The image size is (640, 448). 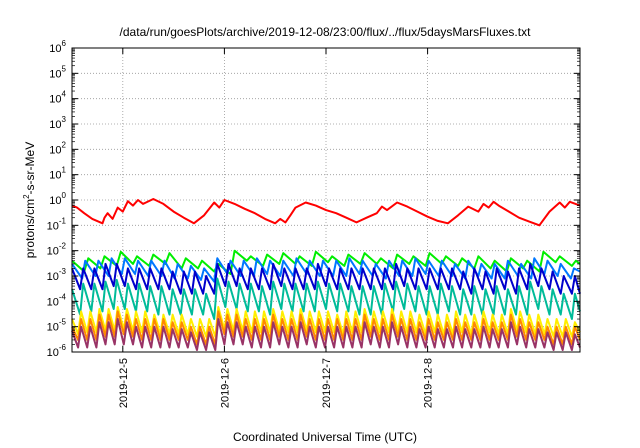 I want to click on x-axis-label: Coordinated Universal Time (UTC), so click(x=325, y=437).